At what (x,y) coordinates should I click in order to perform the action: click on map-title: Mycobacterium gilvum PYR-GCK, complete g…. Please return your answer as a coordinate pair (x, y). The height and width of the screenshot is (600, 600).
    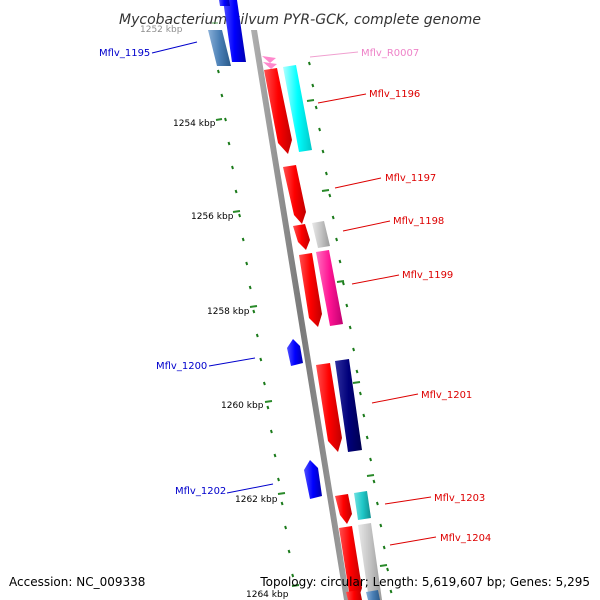
    Looking at the image, I should click on (300, 20).